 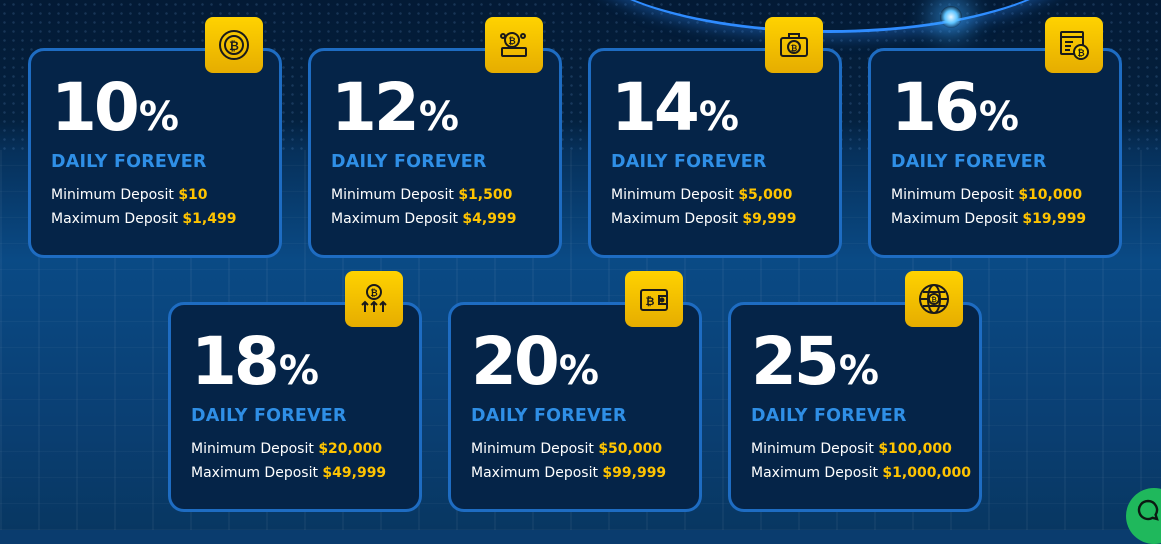 I want to click on maximum-deposit: Maximum Deposit $99,999, so click(x=569, y=473).